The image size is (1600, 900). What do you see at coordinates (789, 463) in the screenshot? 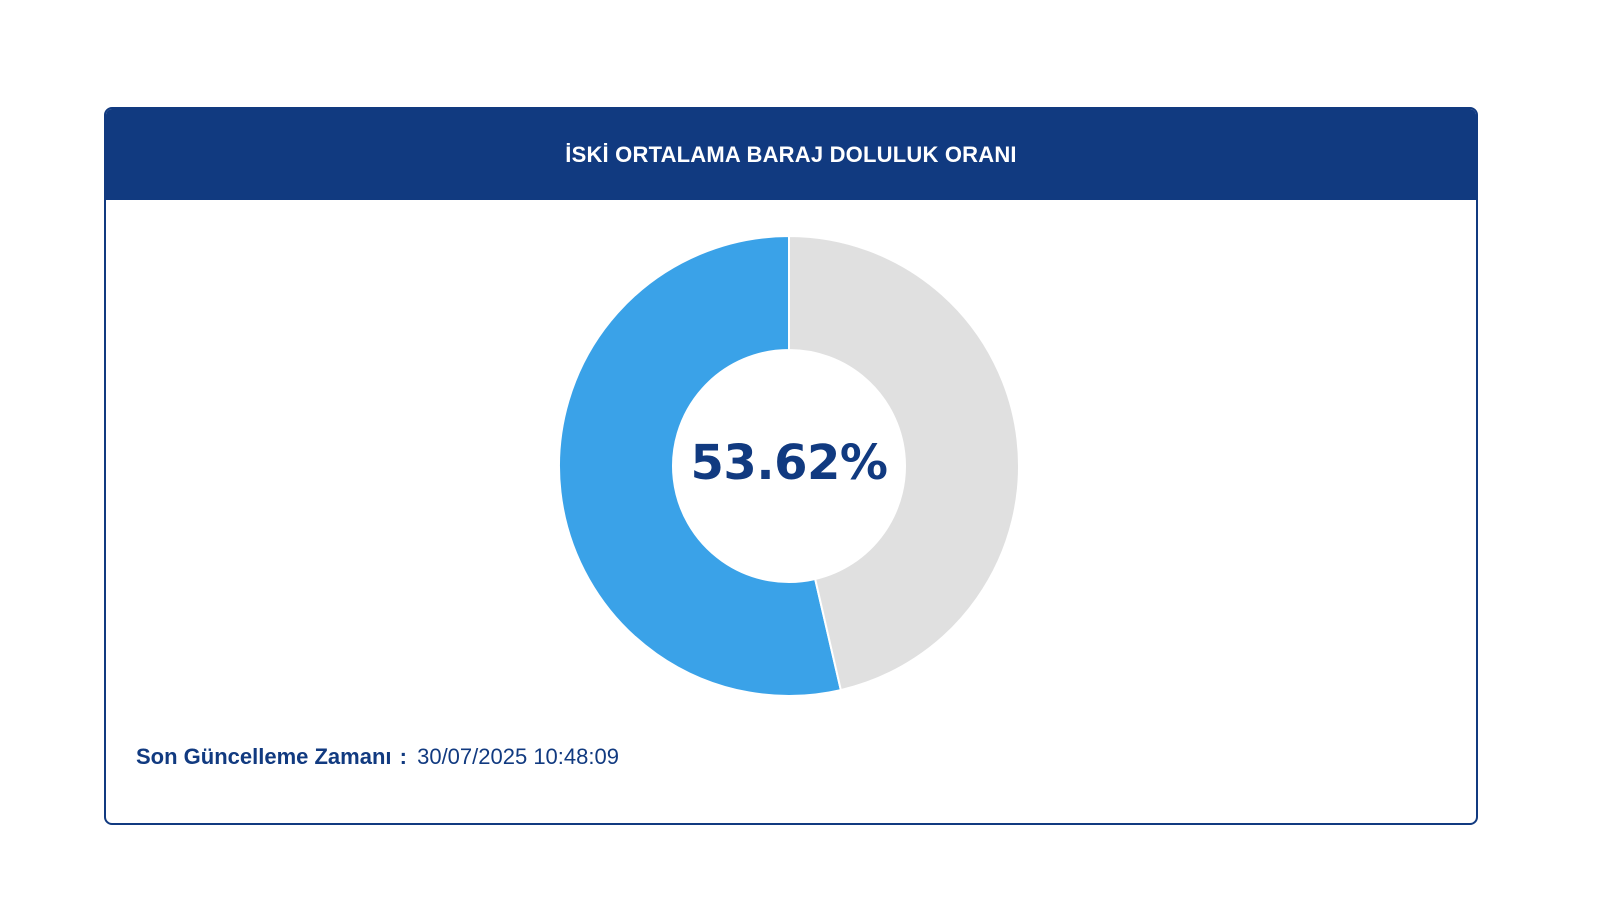
I see `center-percentage-label: 53.62%` at bounding box center [789, 463].